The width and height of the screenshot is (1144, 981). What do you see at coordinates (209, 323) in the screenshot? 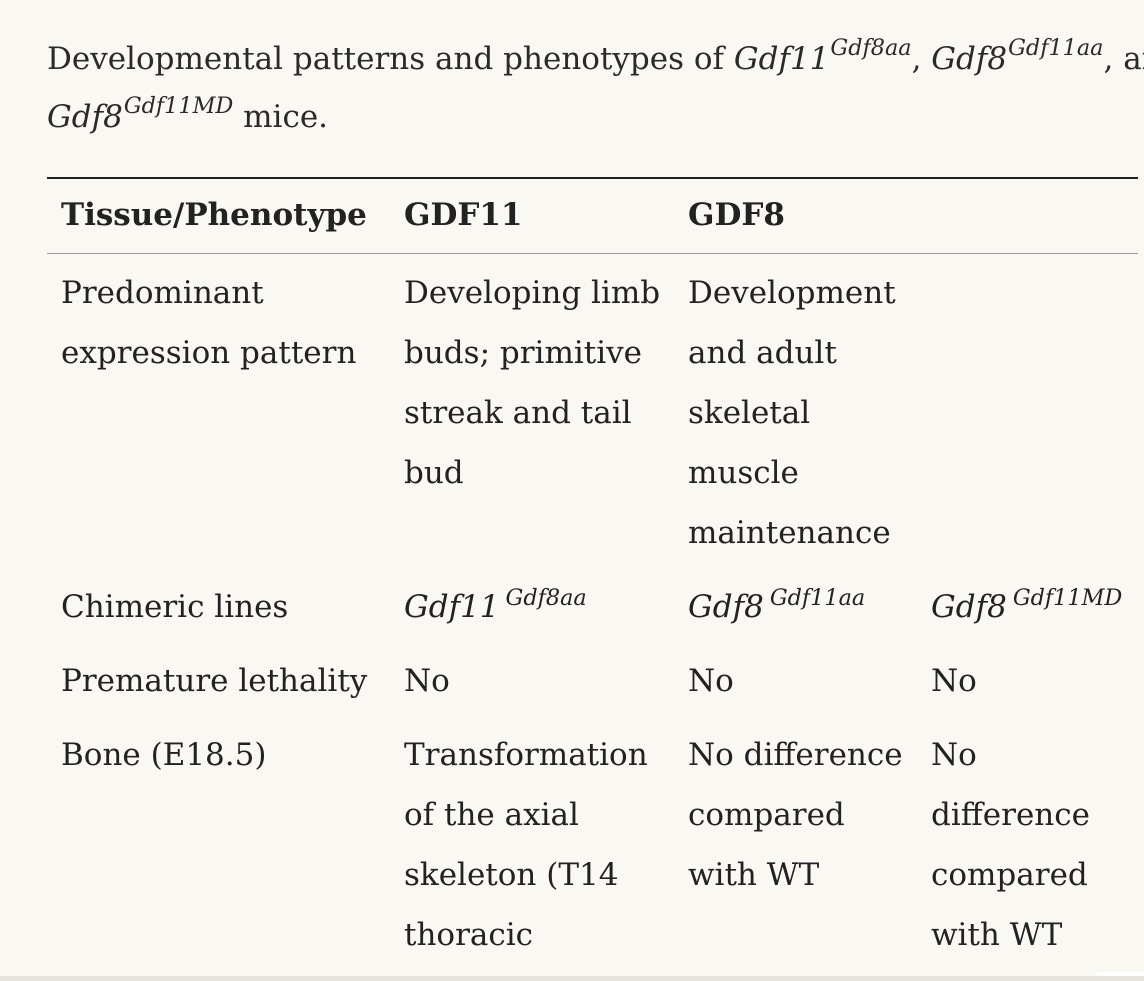
I see `row-expression-label: Predominant expression pattern` at bounding box center [209, 323].